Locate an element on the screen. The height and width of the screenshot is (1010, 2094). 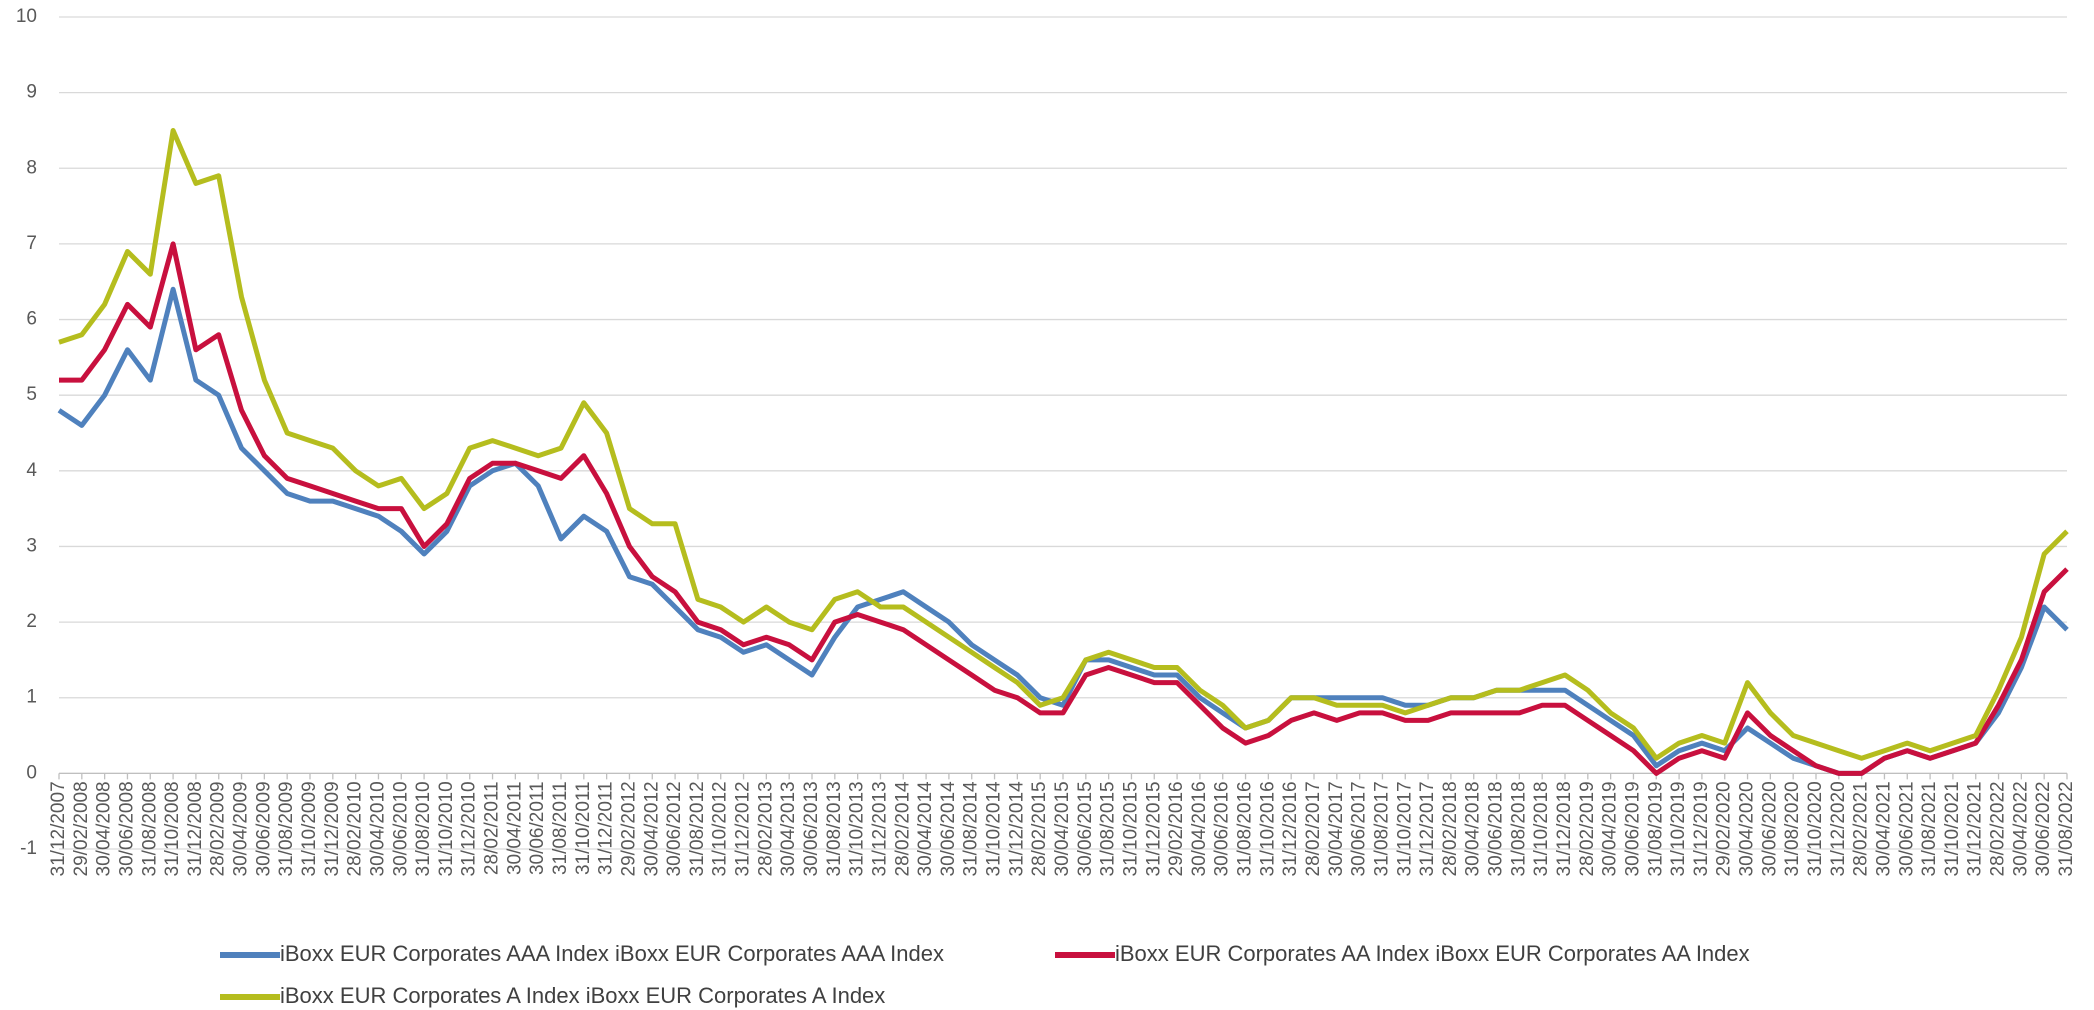
x-tick-label: 31/12/2015 is located at coordinates (1153, 828).